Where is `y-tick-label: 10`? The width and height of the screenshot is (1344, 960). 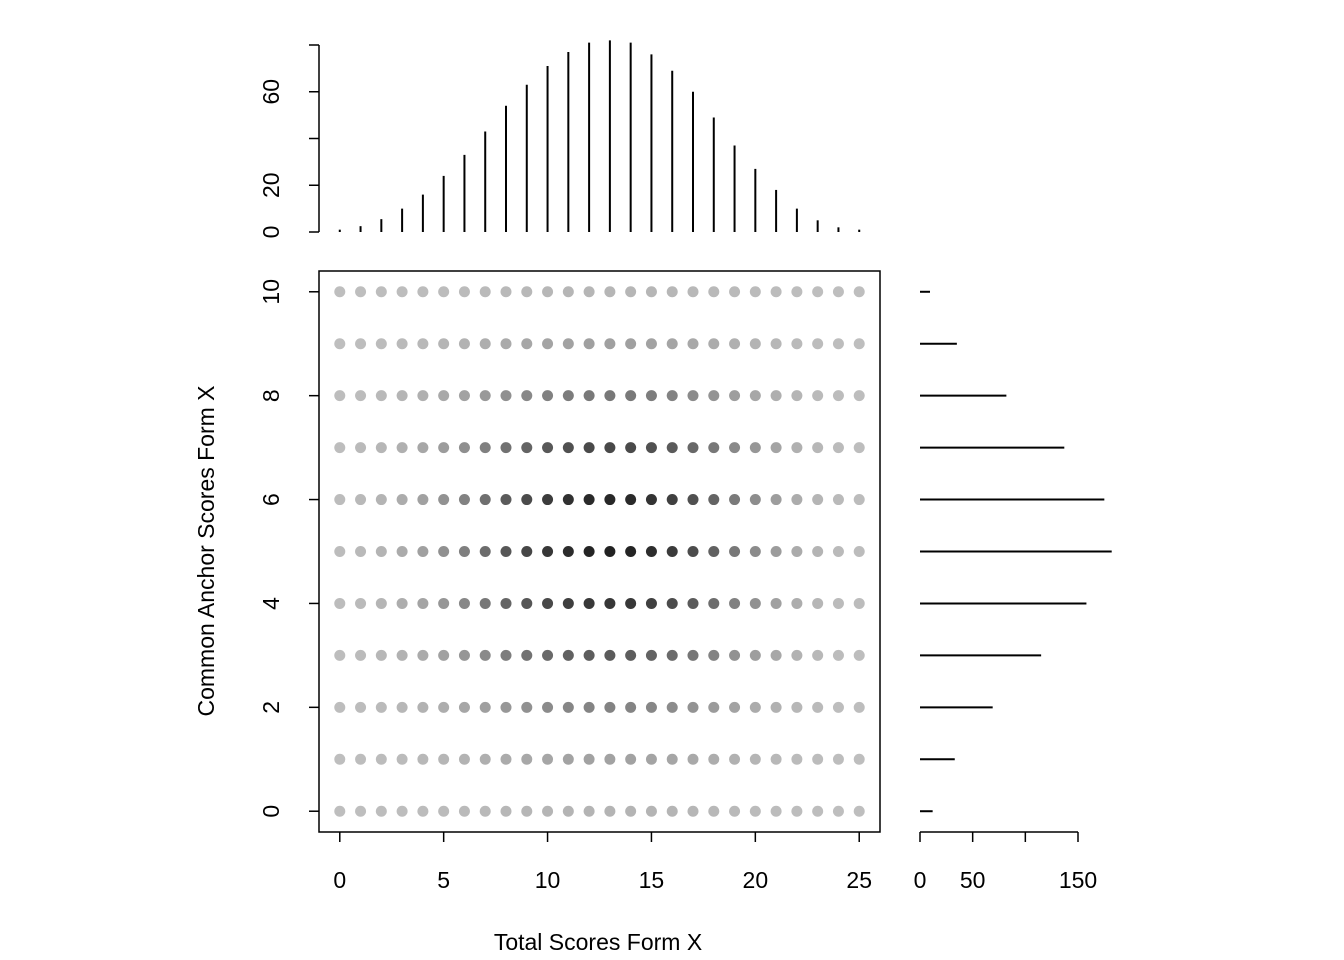
y-tick-label: 10 is located at coordinates (271, 292).